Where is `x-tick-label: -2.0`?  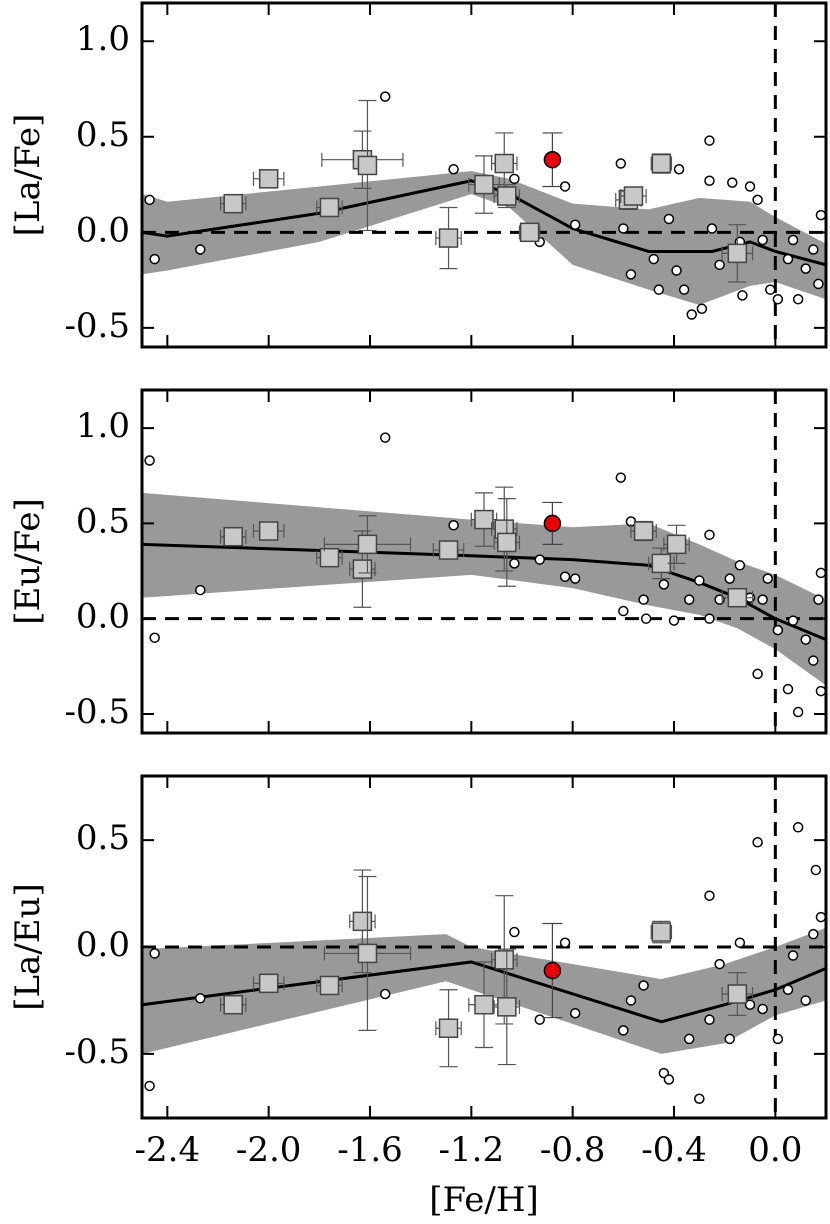 x-tick-label: -2.0 is located at coordinates (269, 1150).